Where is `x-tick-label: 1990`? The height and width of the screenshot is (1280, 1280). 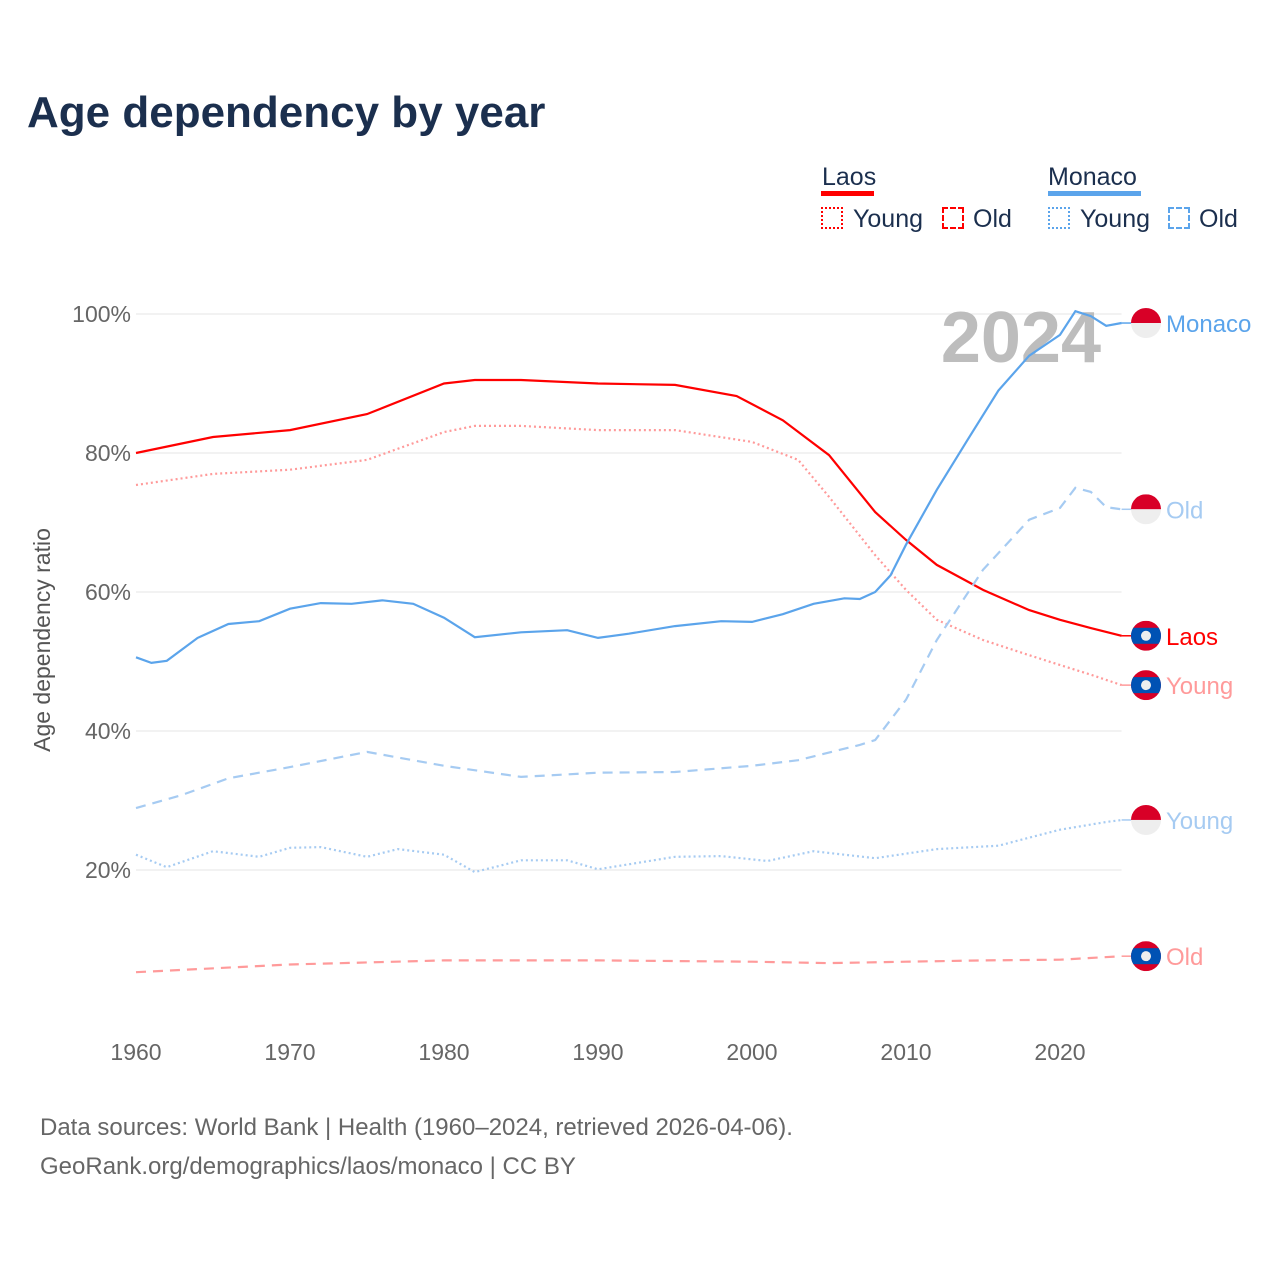
x-tick-label: 1990 is located at coordinates (597, 1052).